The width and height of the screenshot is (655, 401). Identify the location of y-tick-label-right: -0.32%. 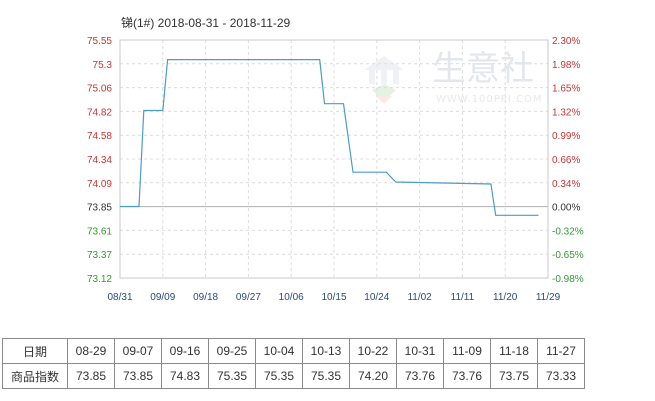
(568, 231).